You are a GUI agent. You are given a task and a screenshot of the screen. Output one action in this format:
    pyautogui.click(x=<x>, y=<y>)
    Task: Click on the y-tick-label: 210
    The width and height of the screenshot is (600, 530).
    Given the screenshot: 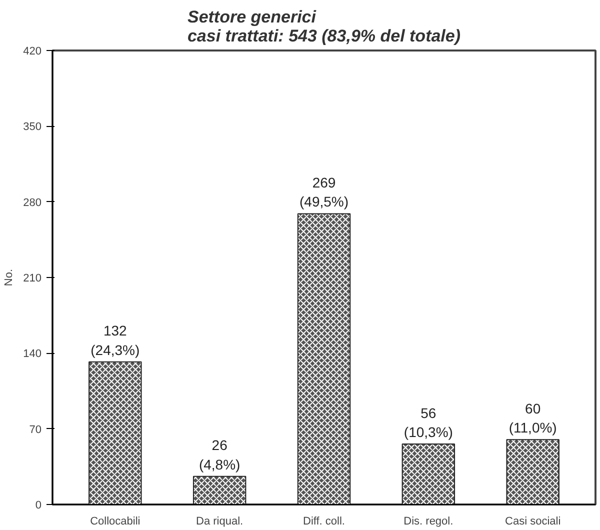 What is the action you would take?
    pyautogui.click(x=32, y=278)
    